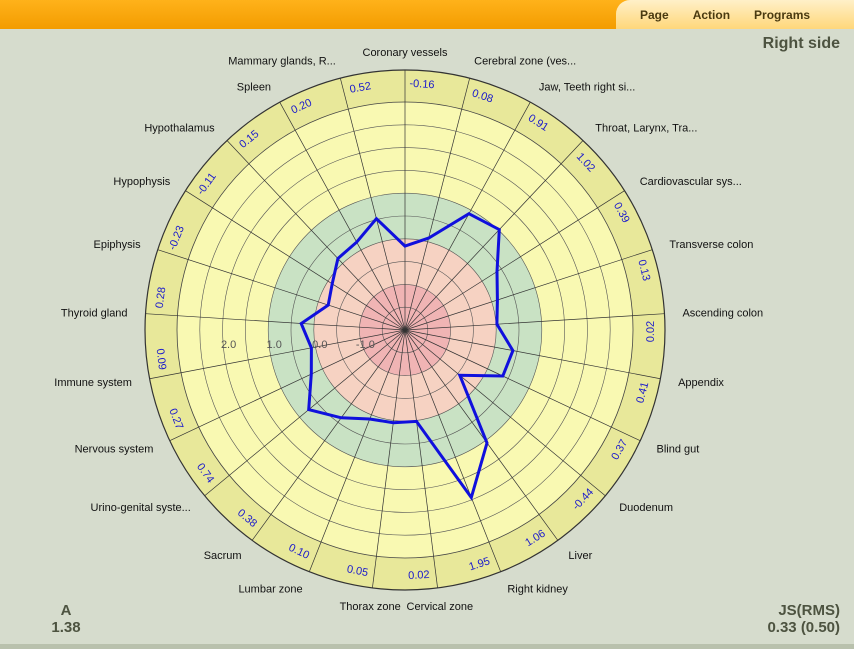 The width and height of the screenshot is (854, 649). Describe the element at coordinates (809, 610) in the screenshot. I see `stat-js-rms-label: JS(RMS)` at that location.